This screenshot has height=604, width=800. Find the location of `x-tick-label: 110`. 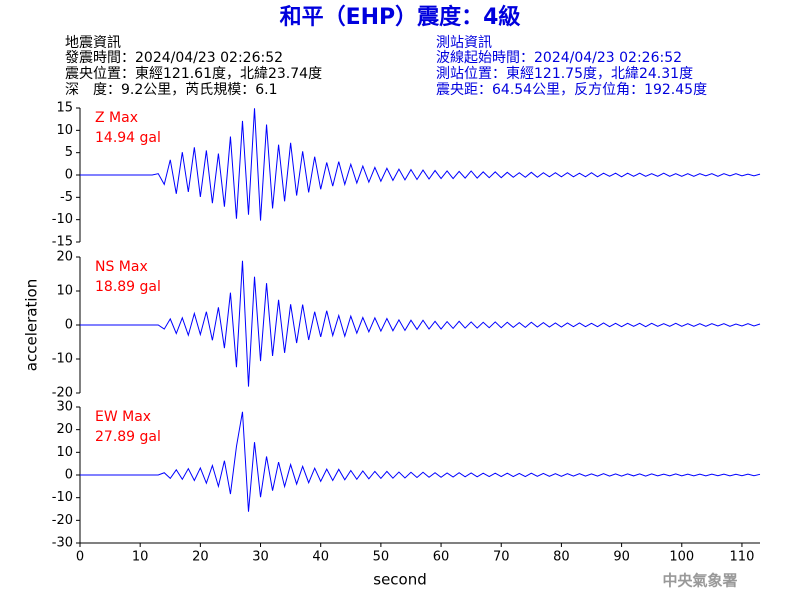

x-tick-label: 110 is located at coordinates (742, 557).